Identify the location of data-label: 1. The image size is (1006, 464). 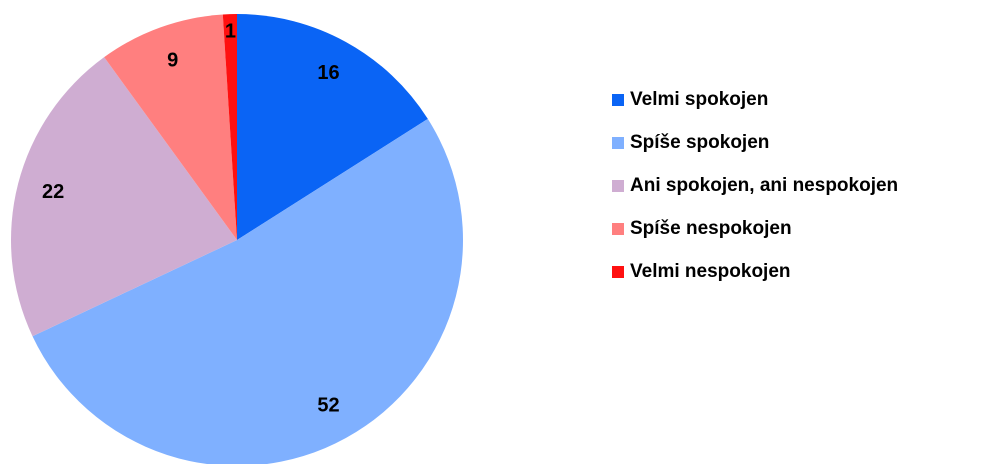
(230, 31).